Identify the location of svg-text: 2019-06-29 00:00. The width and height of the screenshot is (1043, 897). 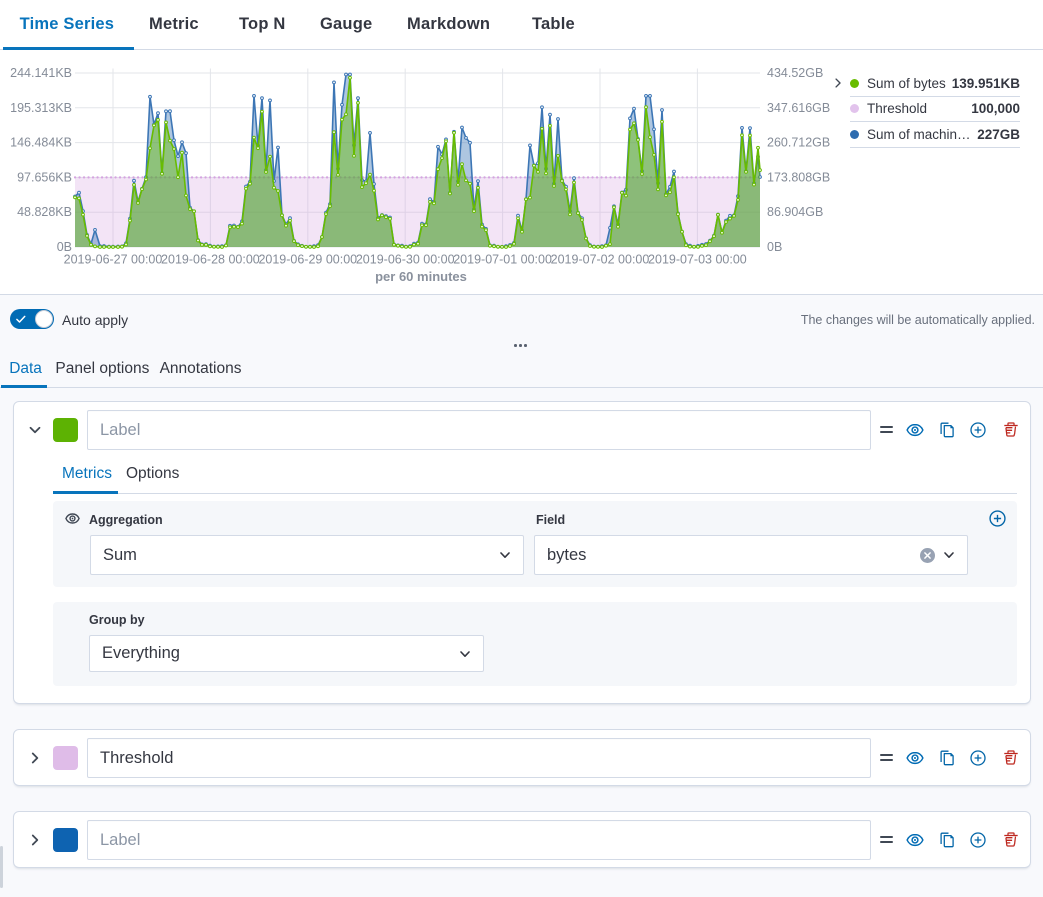
(307, 260).